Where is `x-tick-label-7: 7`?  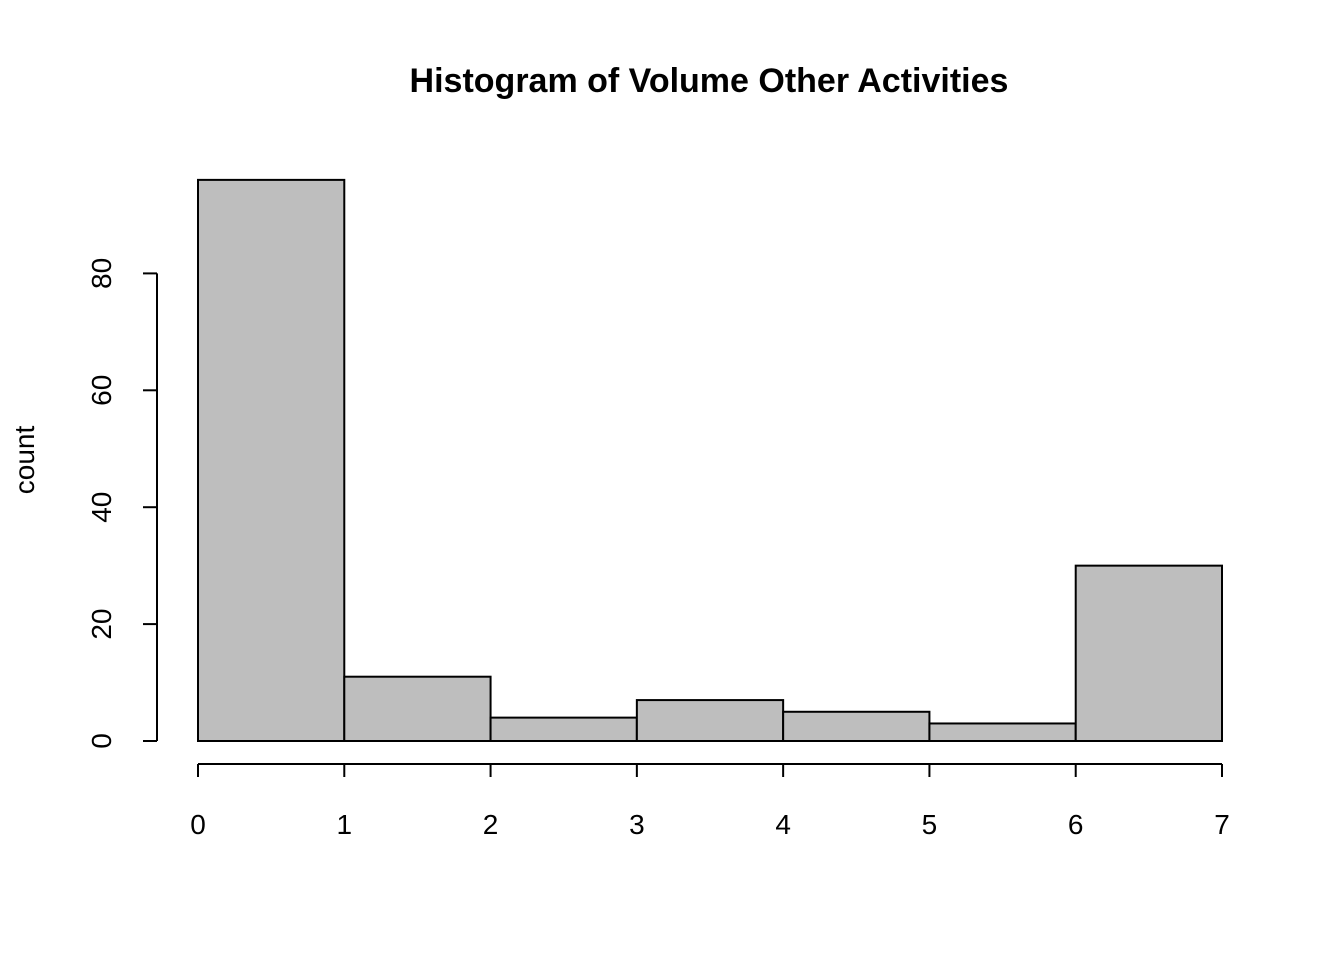
x-tick-label-7: 7 is located at coordinates (1222, 824).